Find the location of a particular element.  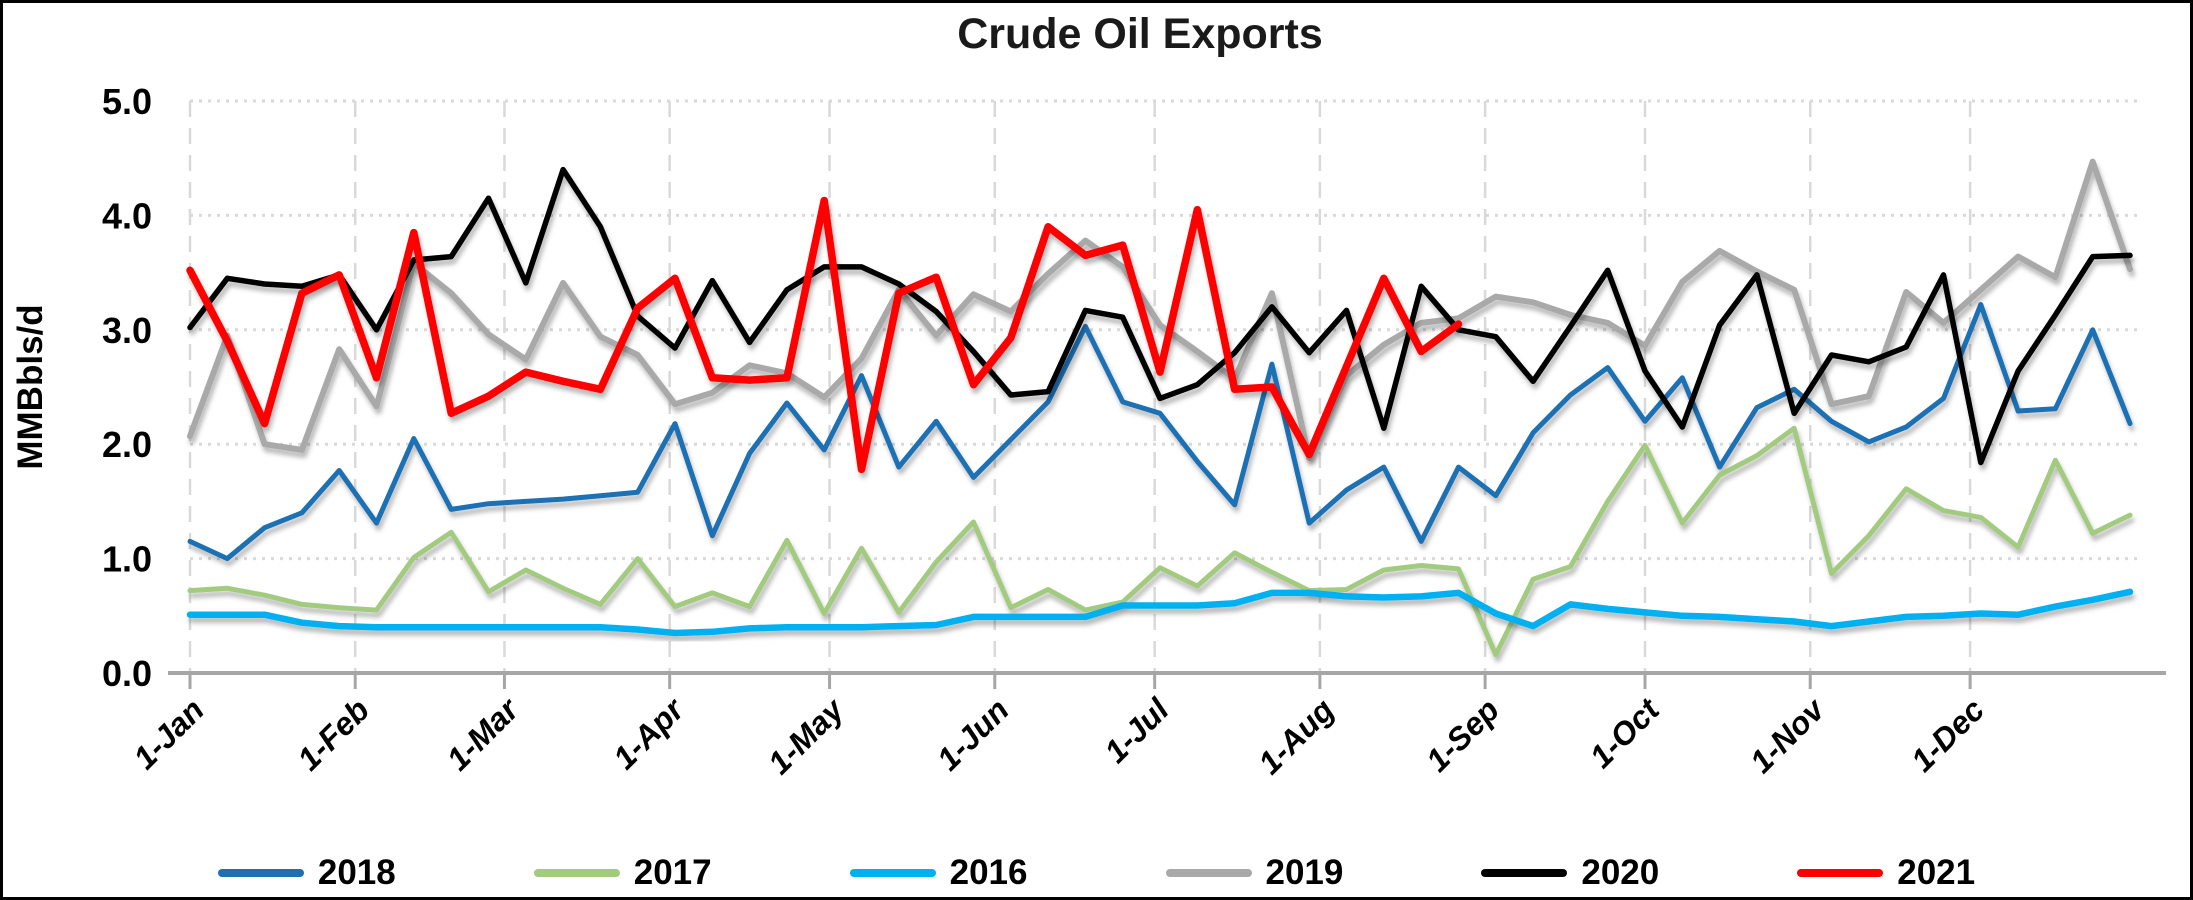

legend-label-2019: 2019 is located at coordinates (1304, 872).